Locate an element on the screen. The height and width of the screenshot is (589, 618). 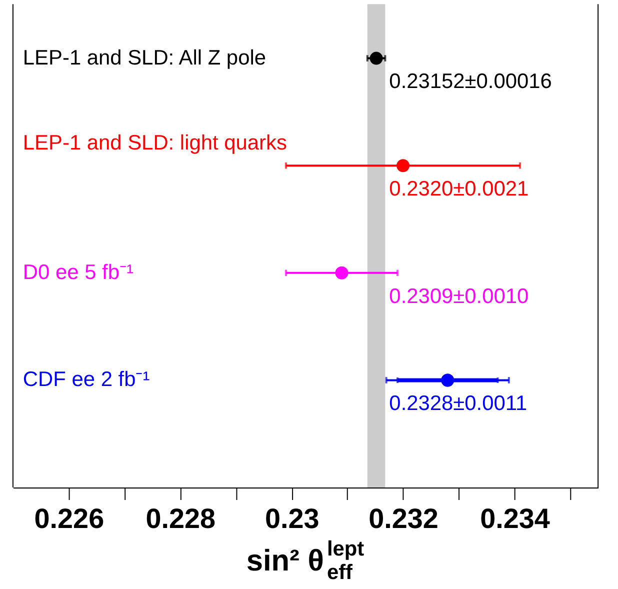
data-label: 0.2309±0.0010 is located at coordinates (459, 296).